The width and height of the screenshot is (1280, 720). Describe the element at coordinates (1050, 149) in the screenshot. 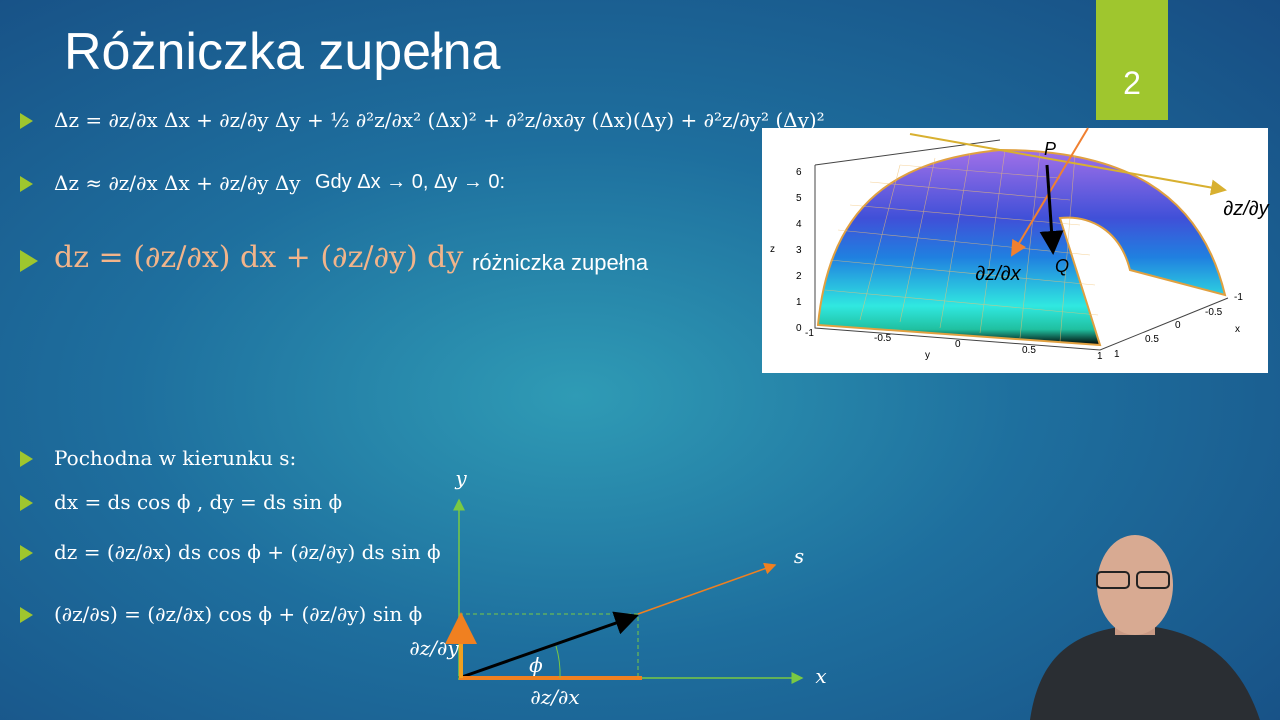

I see `point-label: P` at that location.